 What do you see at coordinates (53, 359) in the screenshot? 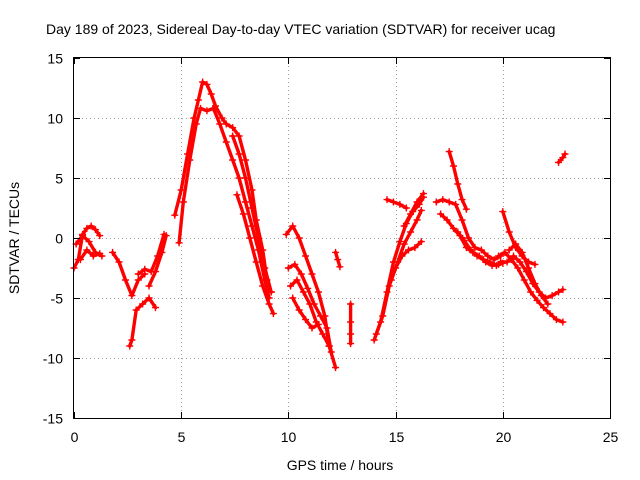
I see `y-tick-label: -10` at bounding box center [53, 359].